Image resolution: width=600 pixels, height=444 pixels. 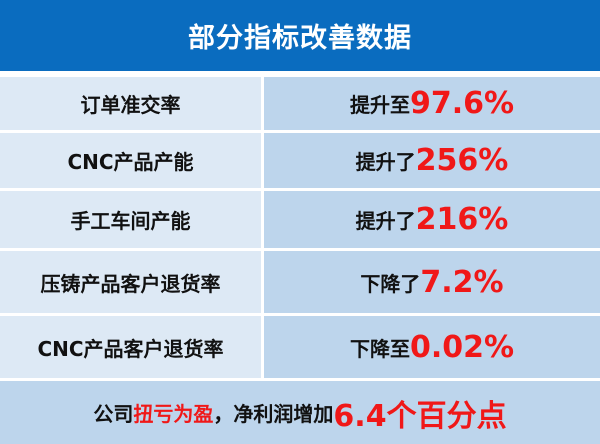 What do you see at coordinates (130, 219) in the screenshot?
I see `metric-label: 手工车间产能` at bounding box center [130, 219].